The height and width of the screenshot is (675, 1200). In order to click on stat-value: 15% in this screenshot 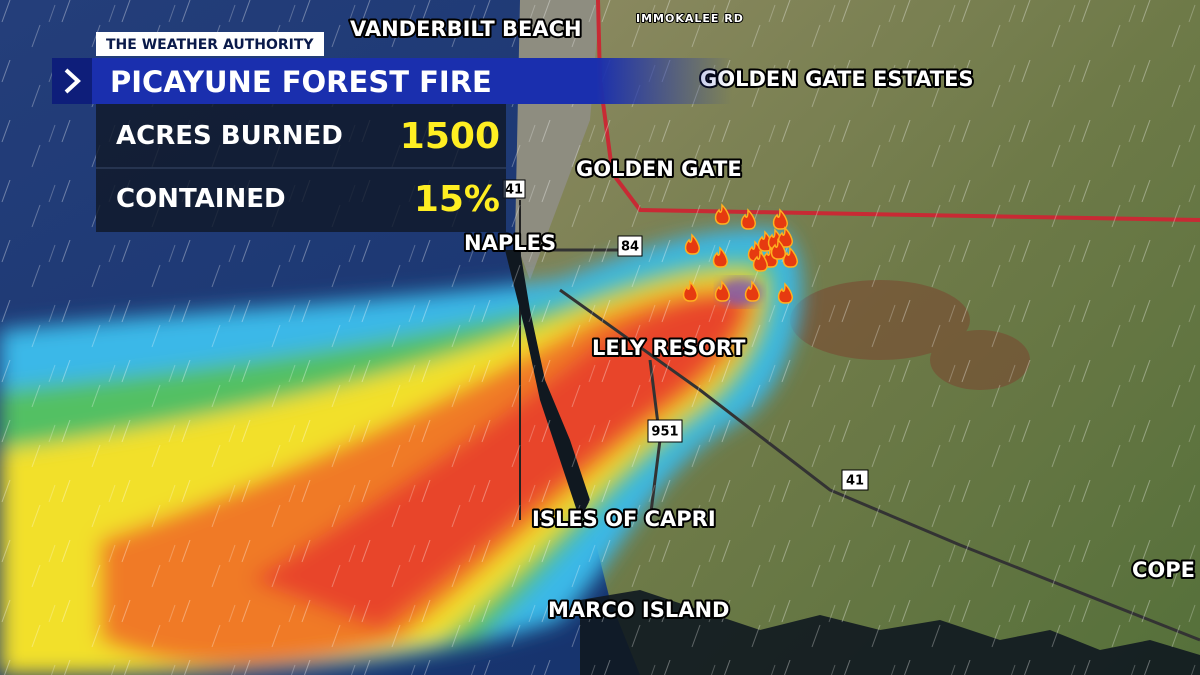, I will do `click(457, 199)`.